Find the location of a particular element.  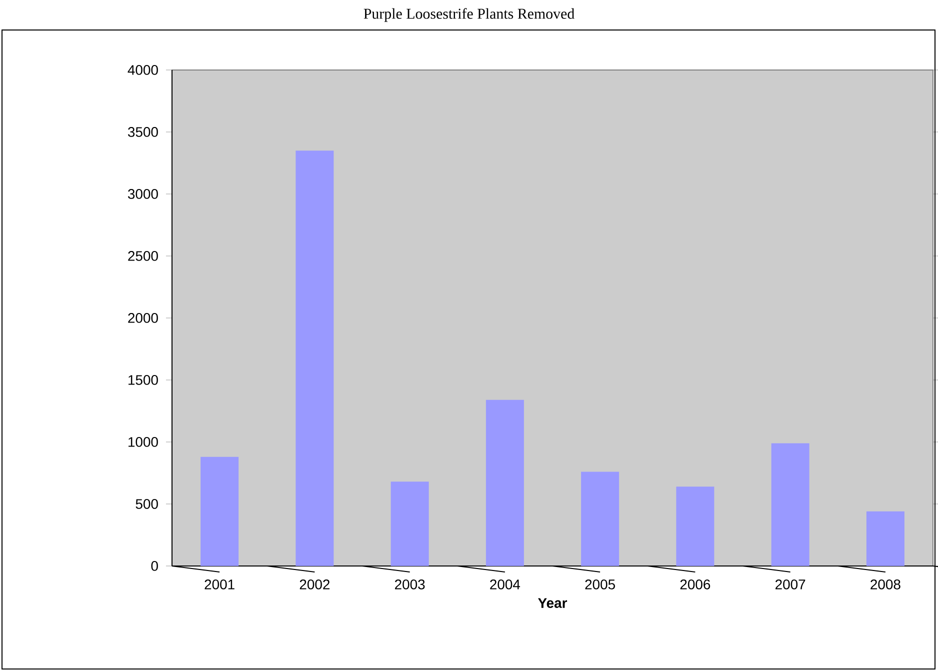

y-tick-label: 1500 is located at coordinates (143, 380).